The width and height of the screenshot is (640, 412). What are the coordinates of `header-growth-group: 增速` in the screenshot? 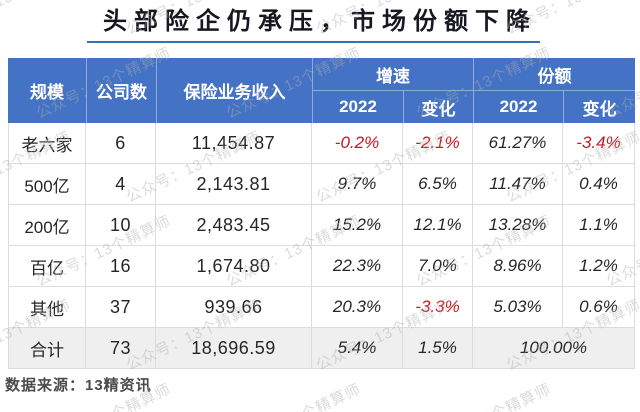 It's located at (392, 74).